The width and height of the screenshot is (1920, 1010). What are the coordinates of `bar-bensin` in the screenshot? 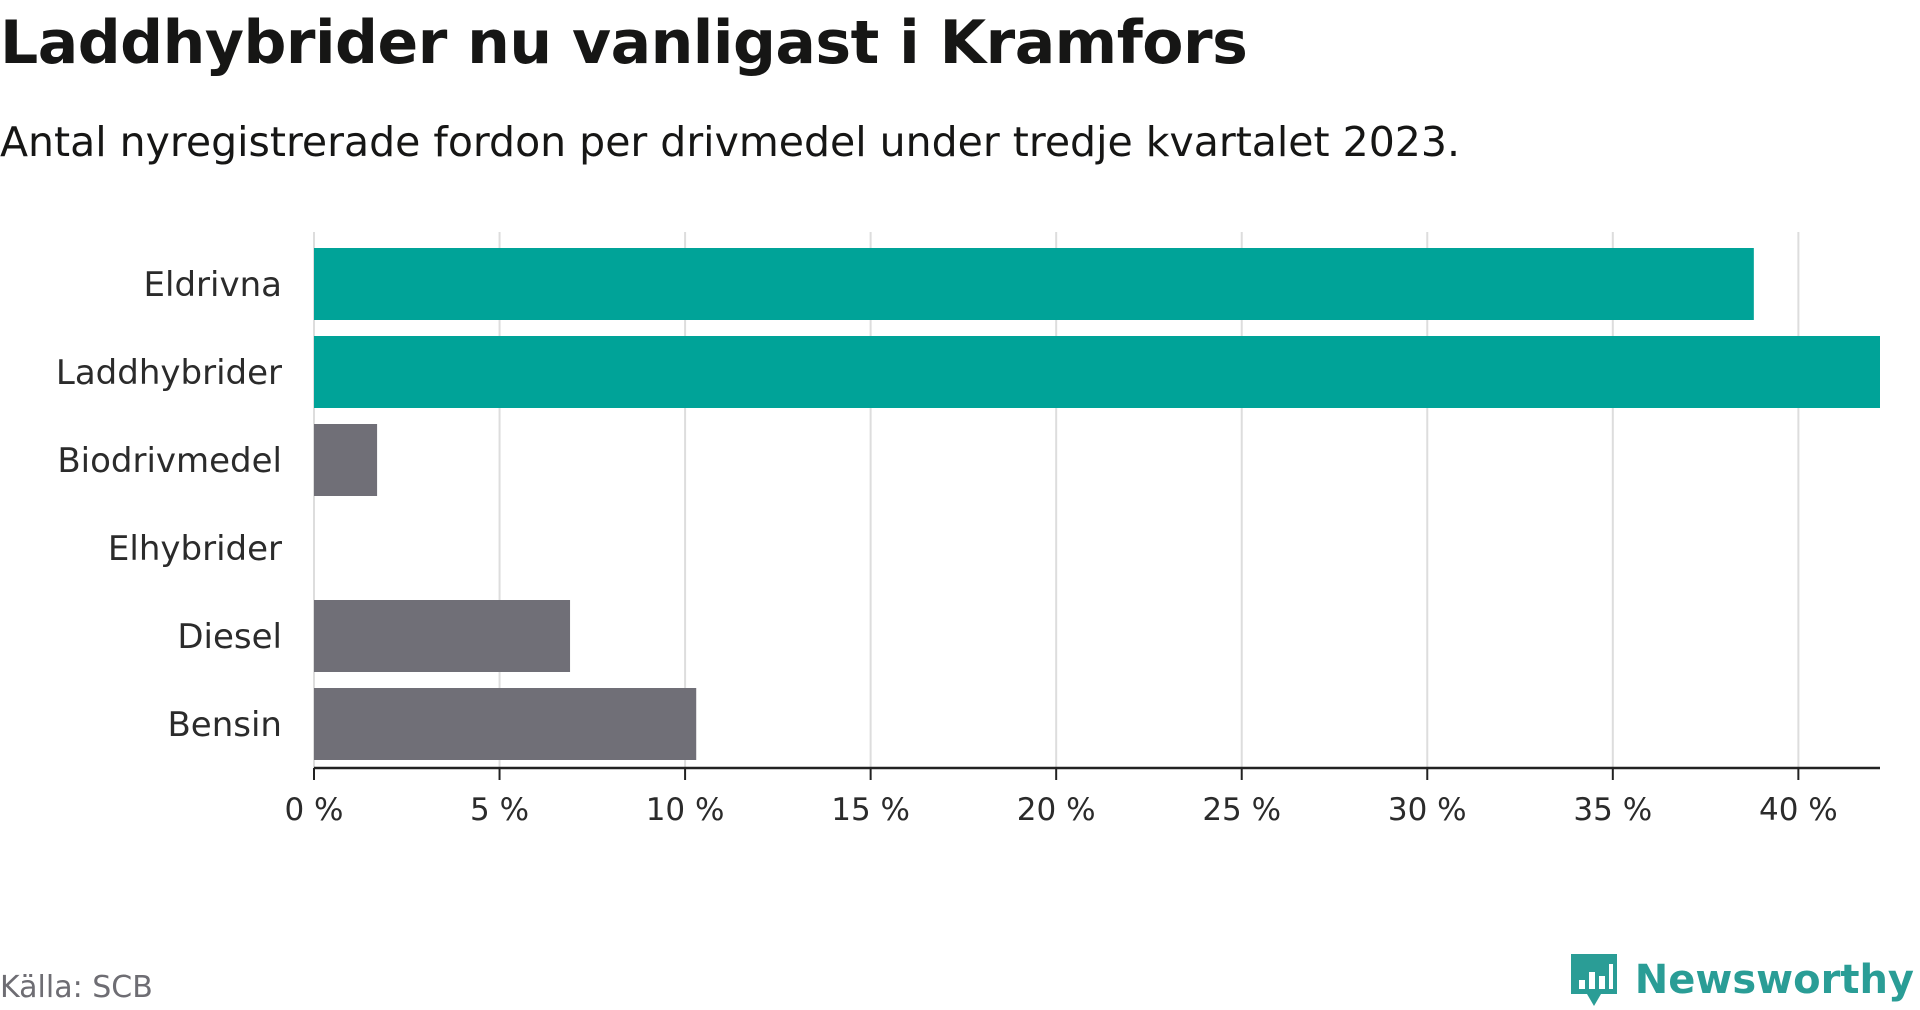 It's located at (505, 724).